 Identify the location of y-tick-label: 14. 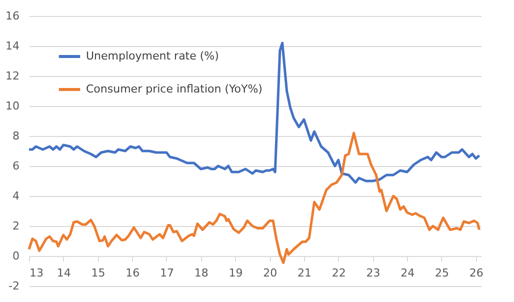
(13, 46).